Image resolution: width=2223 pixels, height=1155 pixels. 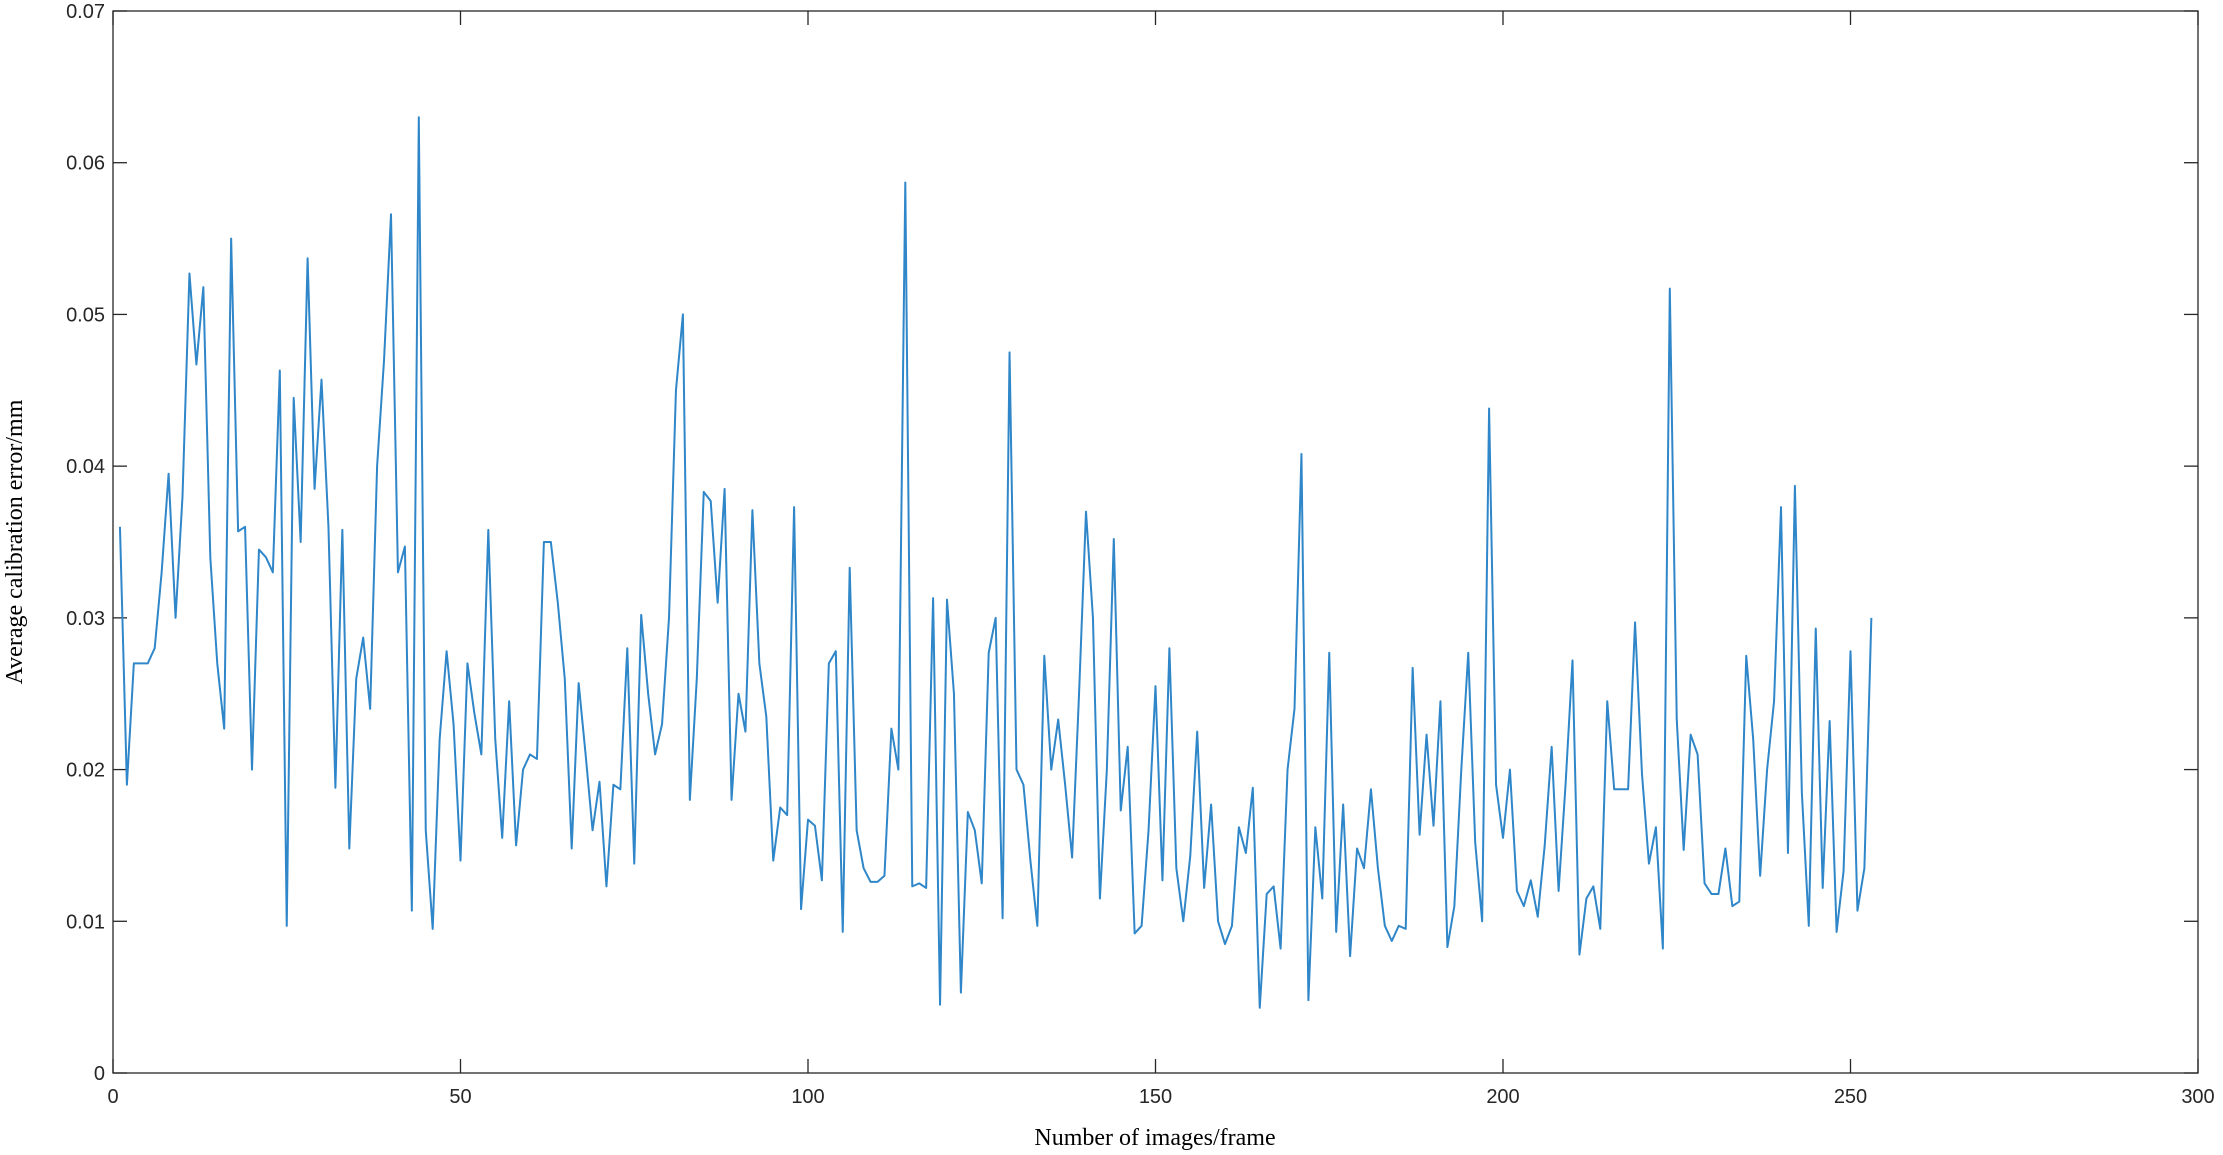 I want to click on x-tick-label: 150, so click(x=1155, y=1097).